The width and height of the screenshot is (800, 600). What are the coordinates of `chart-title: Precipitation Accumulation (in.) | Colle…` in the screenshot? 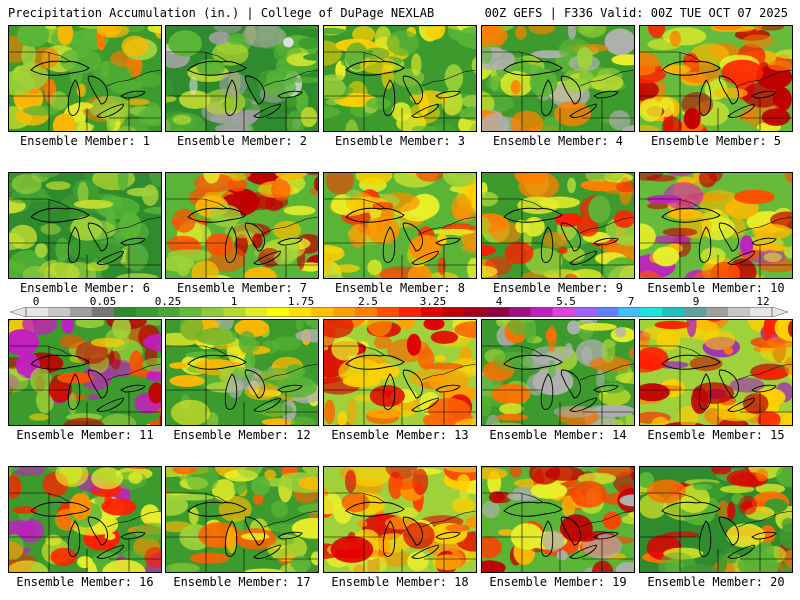 It's located at (221, 13).